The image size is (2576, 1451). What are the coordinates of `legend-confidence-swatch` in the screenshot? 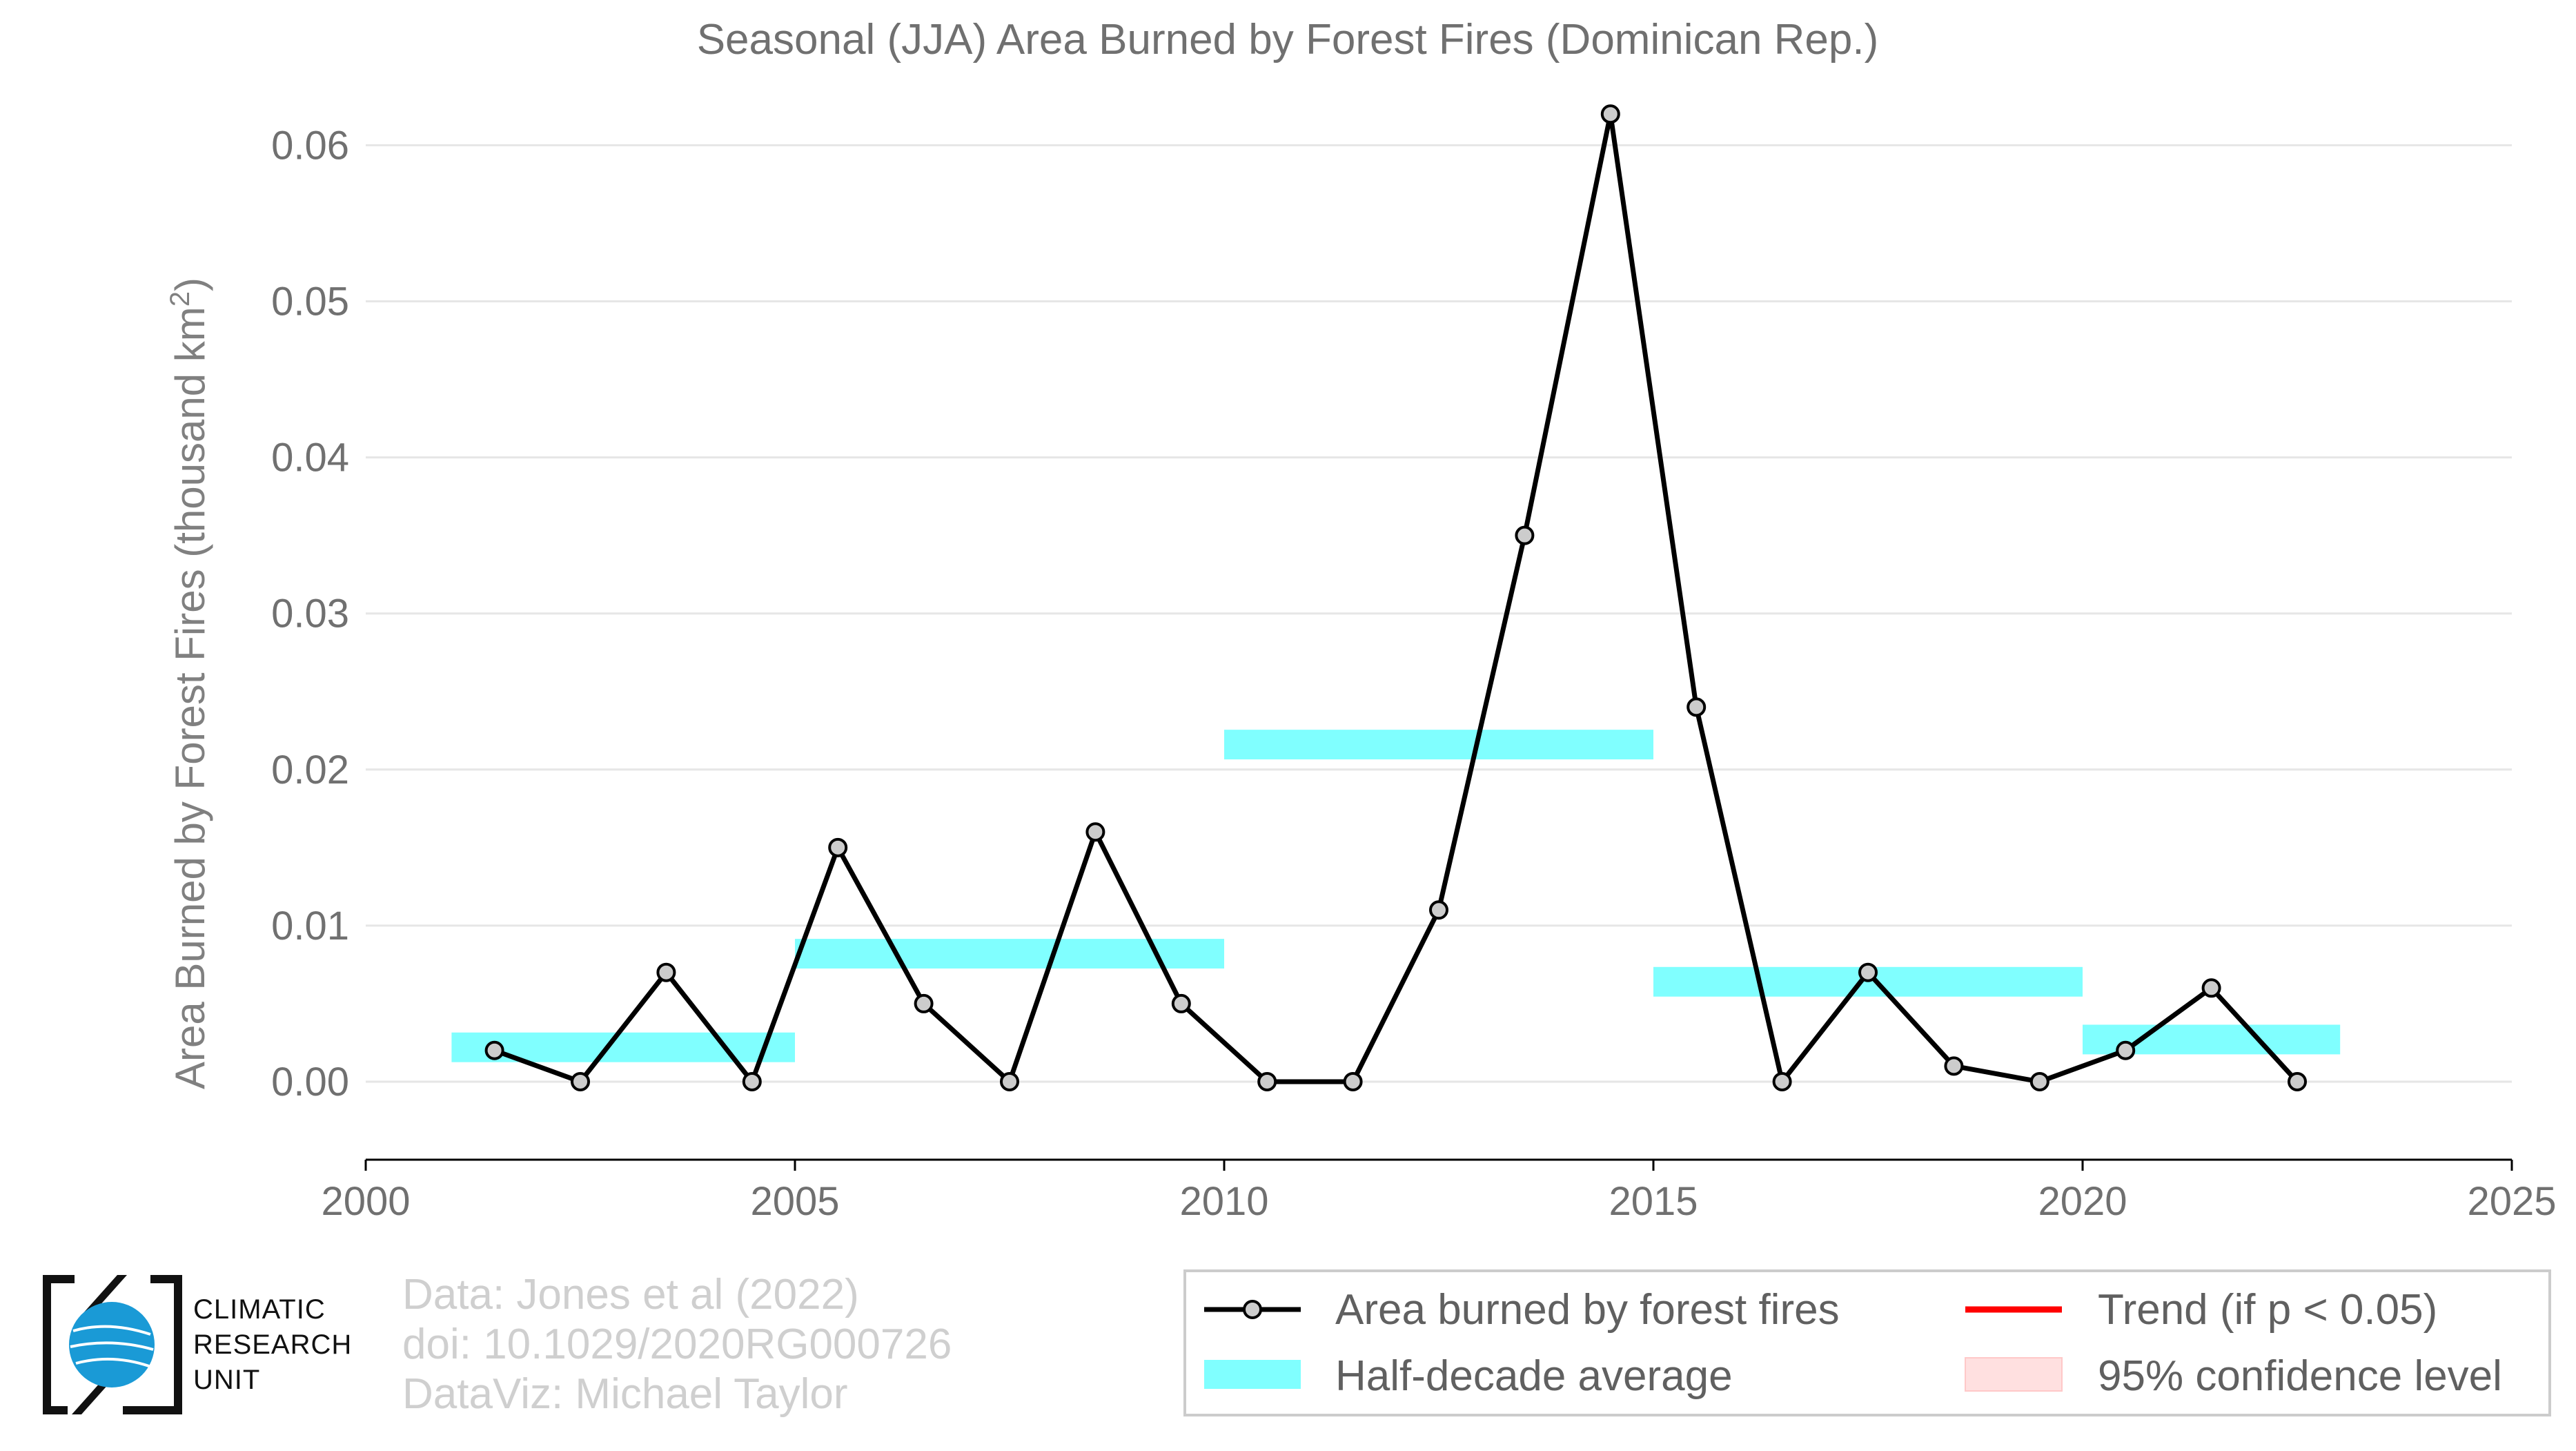 It's located at (2014, 1374).